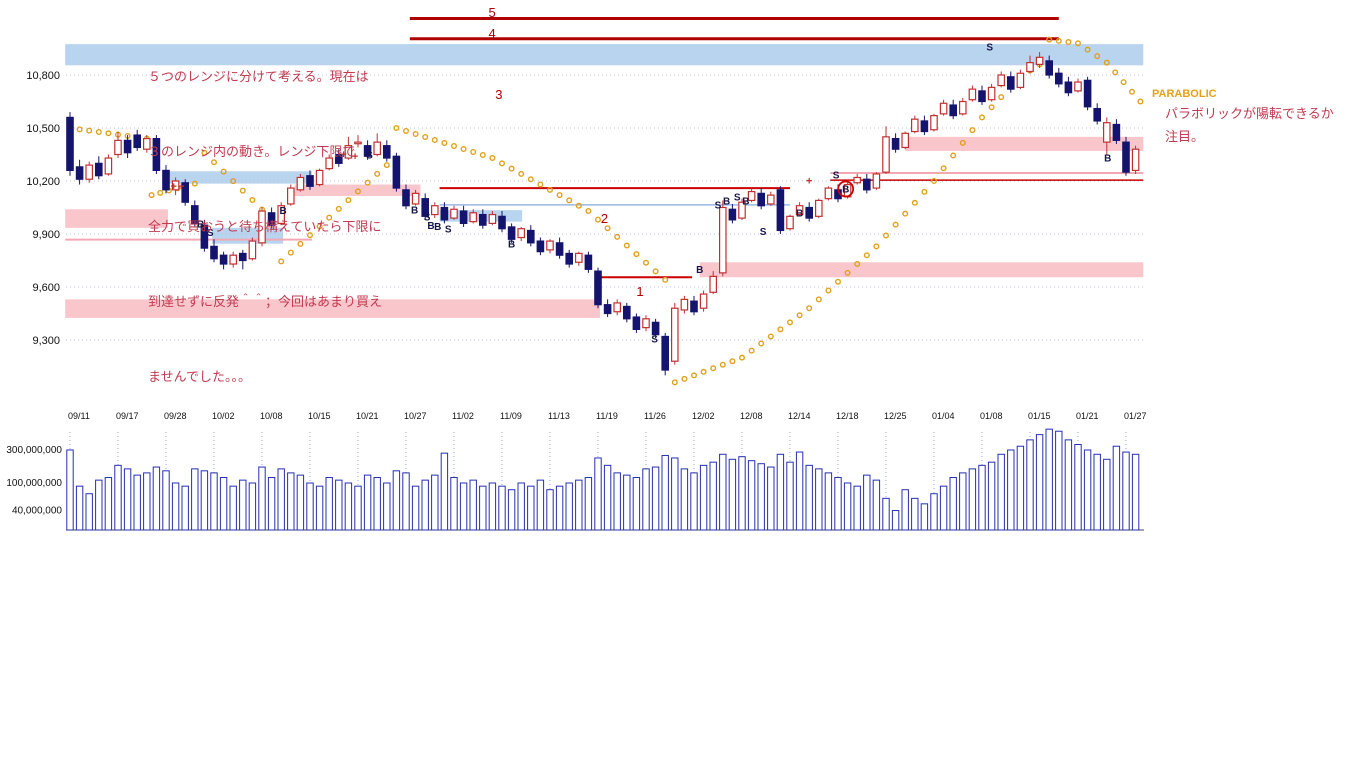  Describe the element at coordinates (895, 416) in the screenshot. I see `date-tick-label: 12/25` at that location.